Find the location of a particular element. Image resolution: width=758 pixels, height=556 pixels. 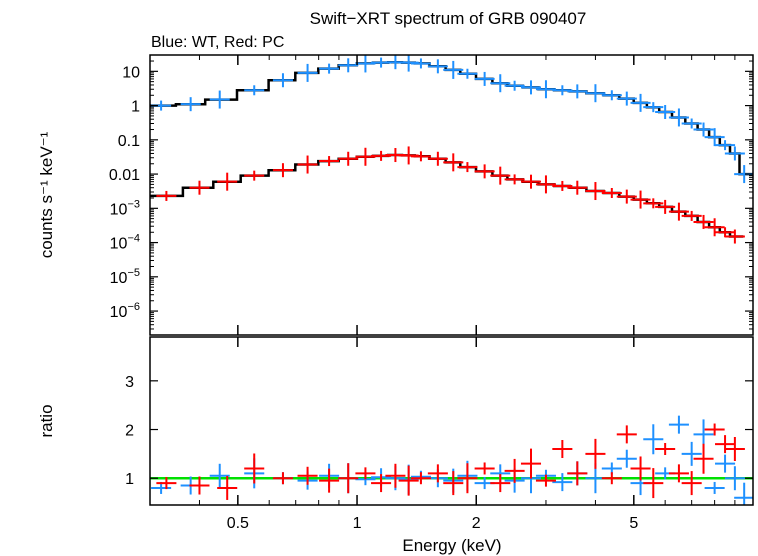

spectrum-y-axis-label-text: counts s⁻¹ keV⁻¹ is located at coordinates (46, 194).